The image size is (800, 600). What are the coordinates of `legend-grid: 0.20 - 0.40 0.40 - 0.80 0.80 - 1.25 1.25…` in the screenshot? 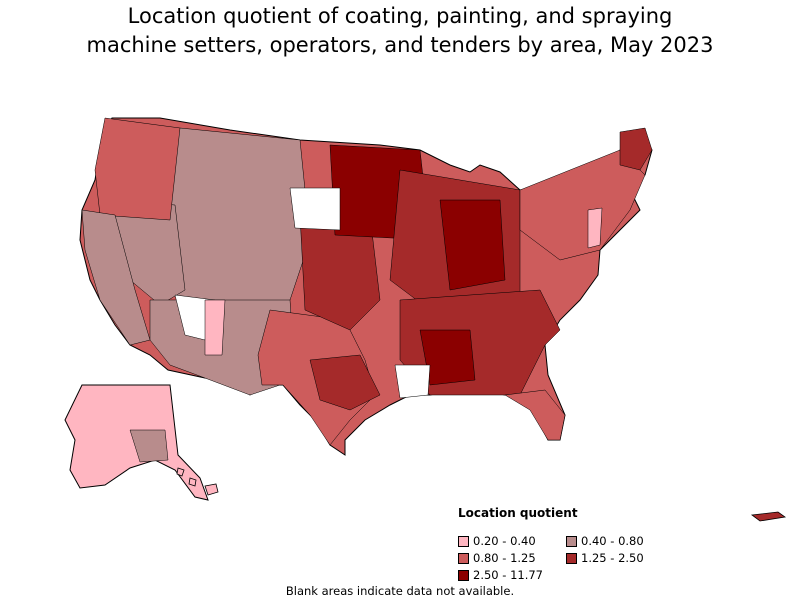 It's located at (578, 558).